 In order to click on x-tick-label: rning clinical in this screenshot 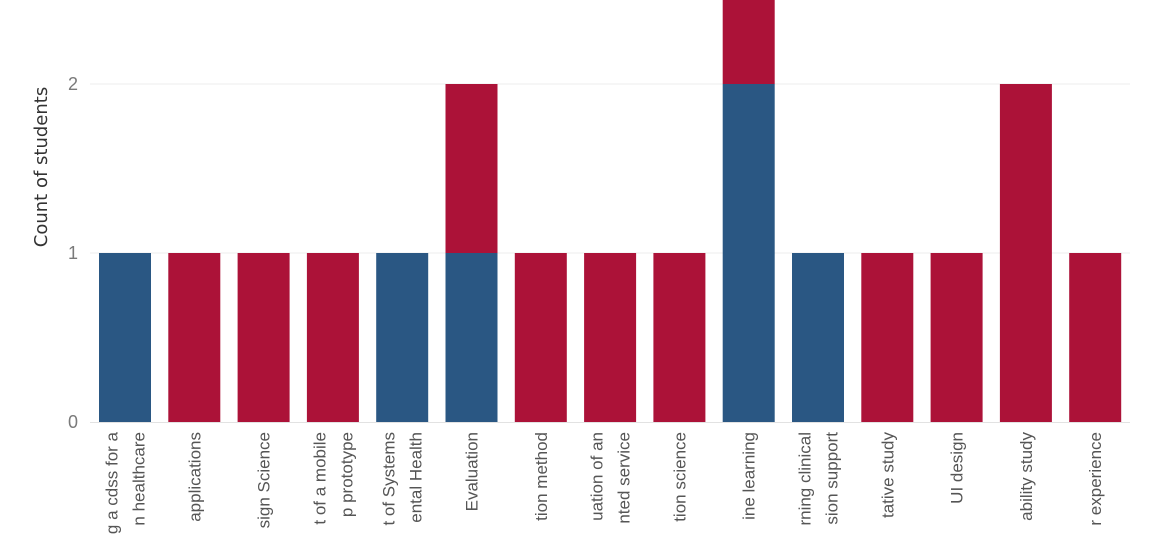, I will do `click(805, 479)`.